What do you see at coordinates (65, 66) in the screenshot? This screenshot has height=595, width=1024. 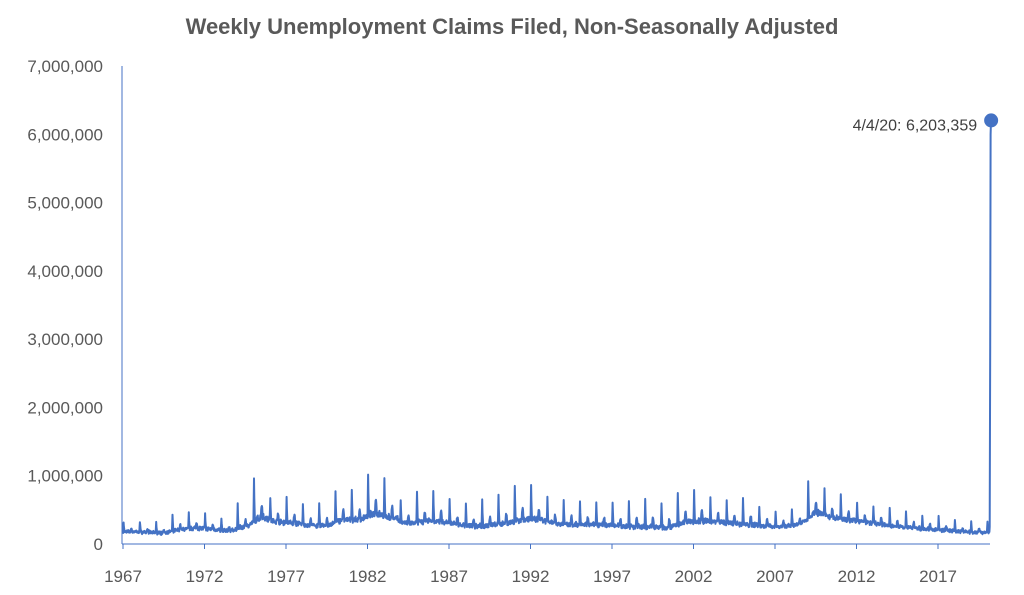 I see `y-tick-label: 7,000,000` at bounding box center [65, 66].